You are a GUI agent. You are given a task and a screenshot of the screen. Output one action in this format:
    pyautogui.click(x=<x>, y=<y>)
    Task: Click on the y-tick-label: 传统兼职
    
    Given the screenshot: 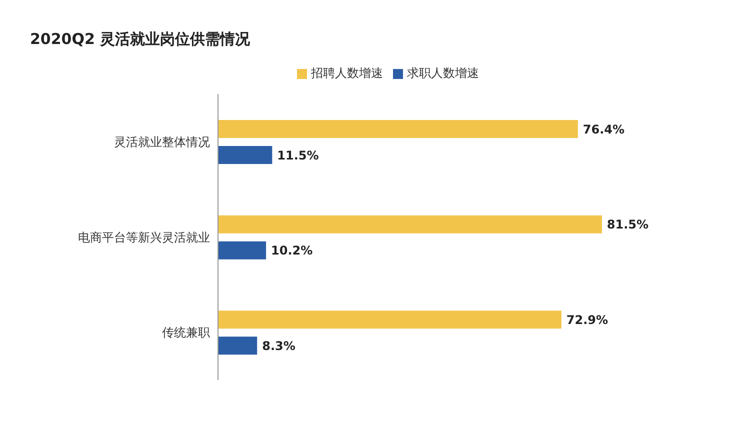 What is the action you would take?
    pyautogui.click(x=186, y=333)
    